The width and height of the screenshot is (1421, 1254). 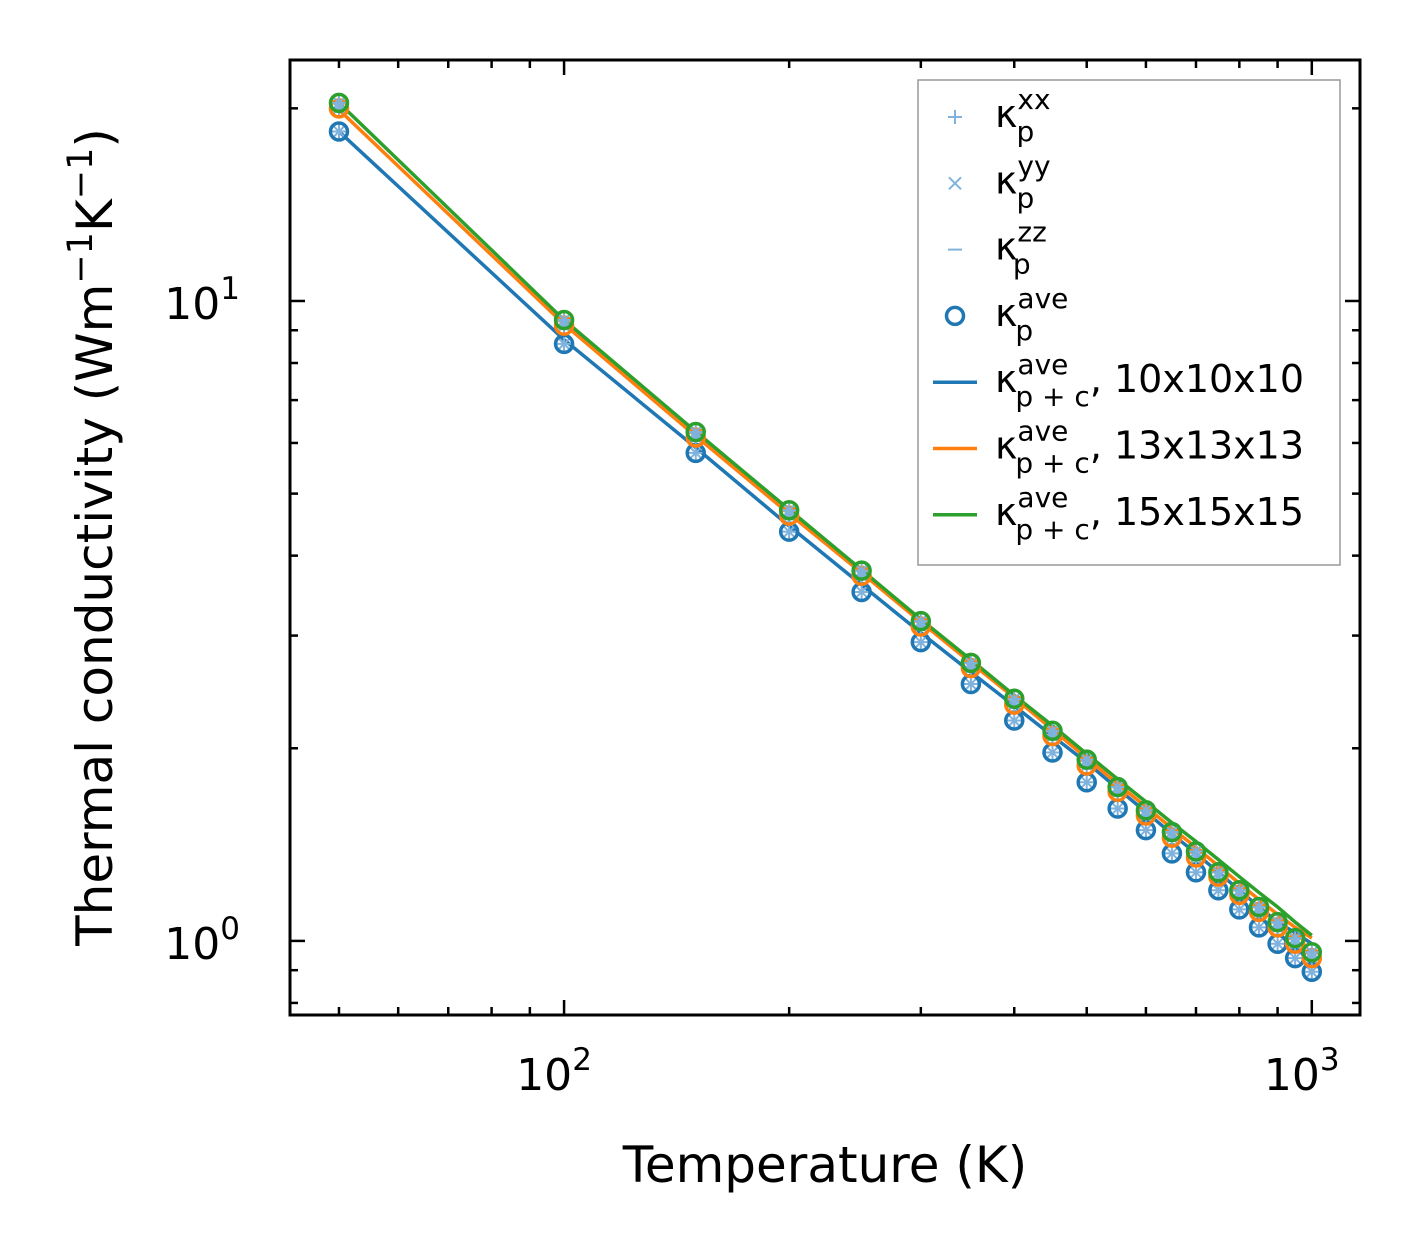 I want to click on legend-sup: yy, so click(x=1033, y=165).